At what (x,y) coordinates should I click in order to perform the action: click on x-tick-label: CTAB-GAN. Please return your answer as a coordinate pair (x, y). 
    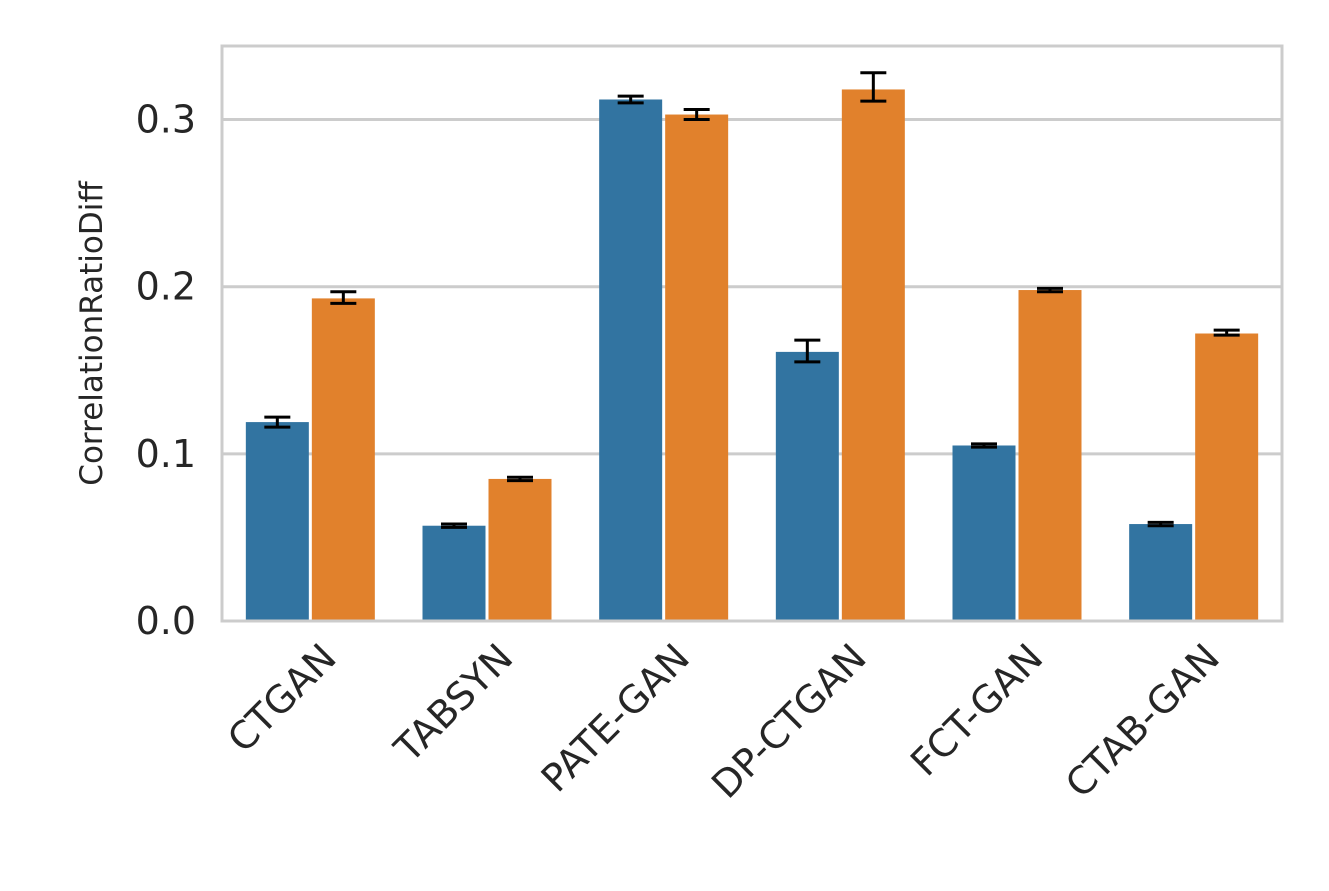
    Looking at the image, I should click on (1142, 720).